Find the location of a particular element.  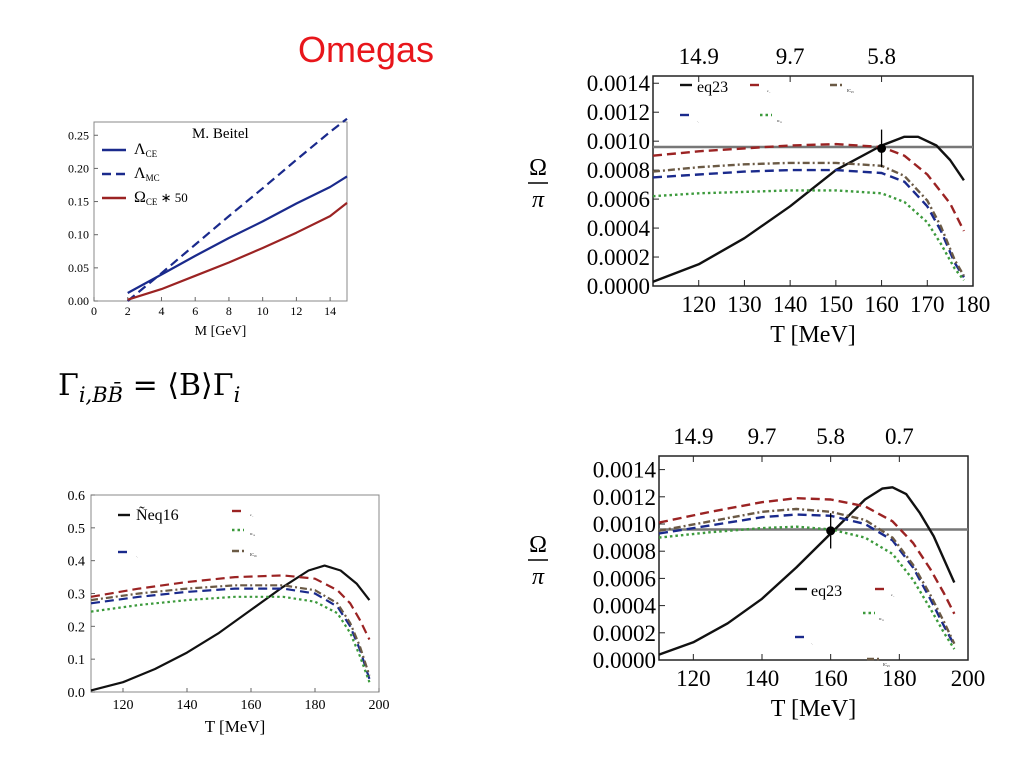

top-tick-label: 5.8 is located at coordinates (881, 56).